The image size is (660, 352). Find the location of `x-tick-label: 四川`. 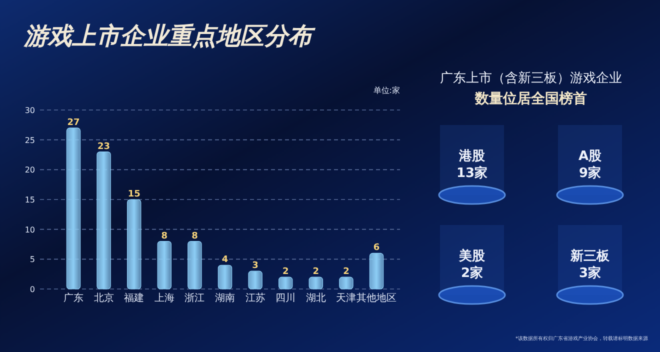

x-tick-label: 四川 is located at coordinates (286, 298).